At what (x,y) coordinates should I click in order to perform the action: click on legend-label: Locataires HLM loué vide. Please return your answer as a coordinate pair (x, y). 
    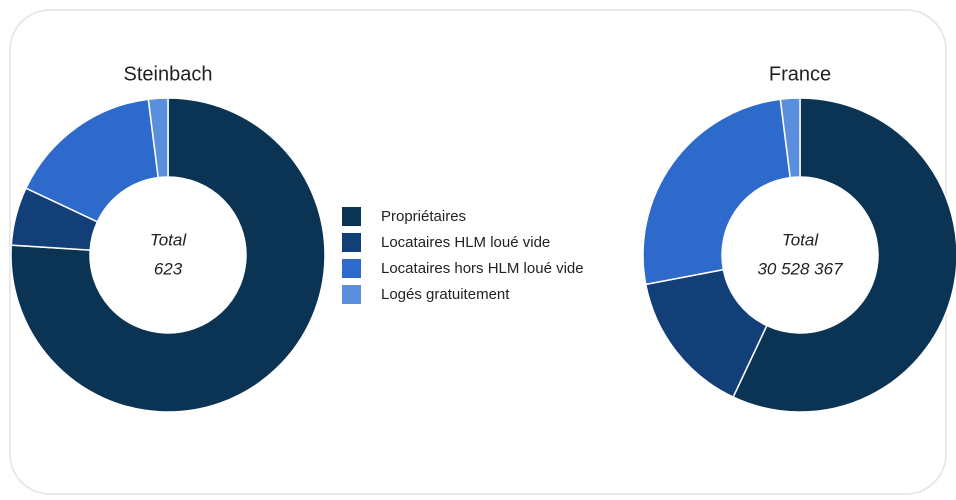
    Looking at the image, I should click on (465, 242).